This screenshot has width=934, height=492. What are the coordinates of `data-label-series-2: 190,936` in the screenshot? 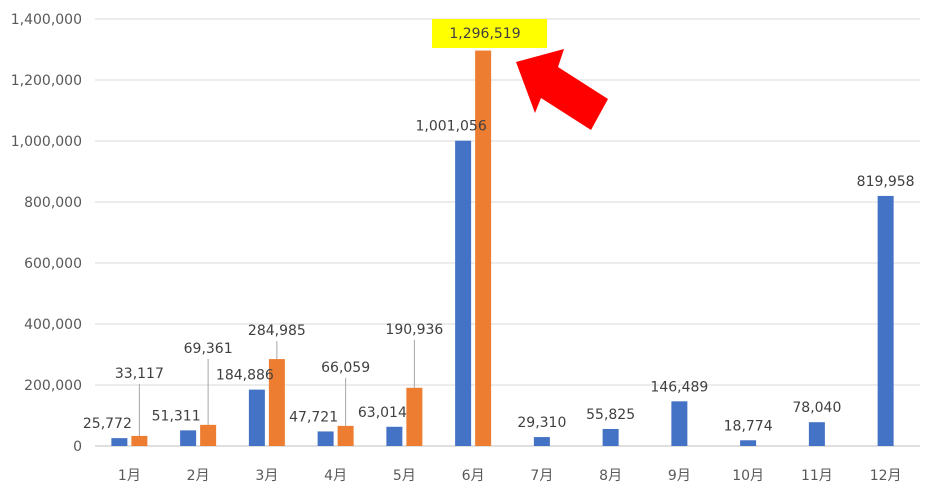 It's located at (414, 330).